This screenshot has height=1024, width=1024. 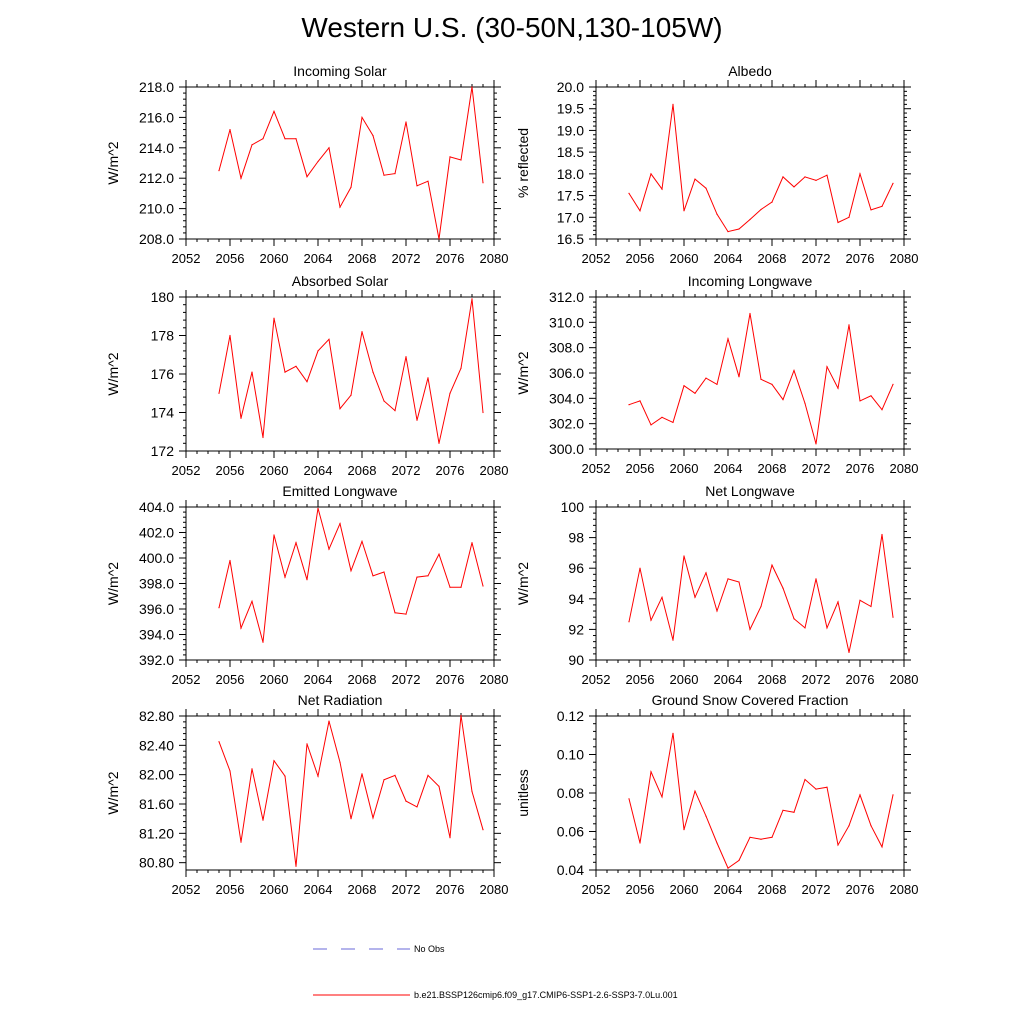 What do you see at coordinates (156, 507) in the screenshot?
I see `y-tick-label: 404.0` at bounding box center [156, 507].